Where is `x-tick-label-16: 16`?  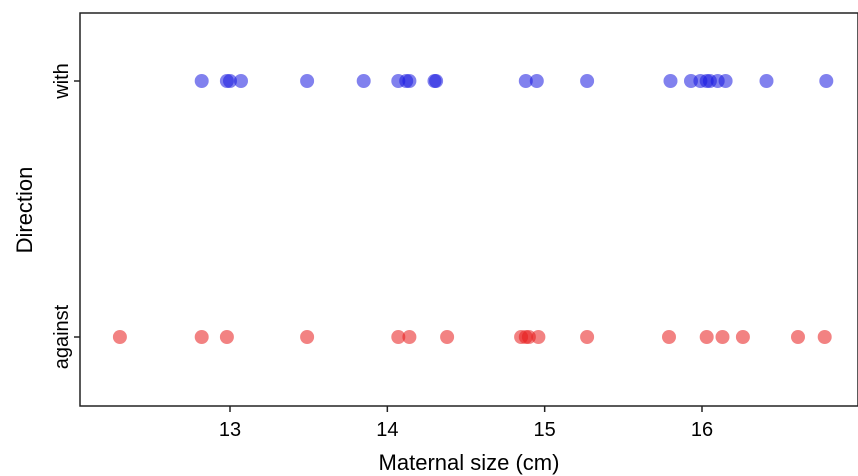
x-tick-label-16: 16 is located at coordinates (702, 430).